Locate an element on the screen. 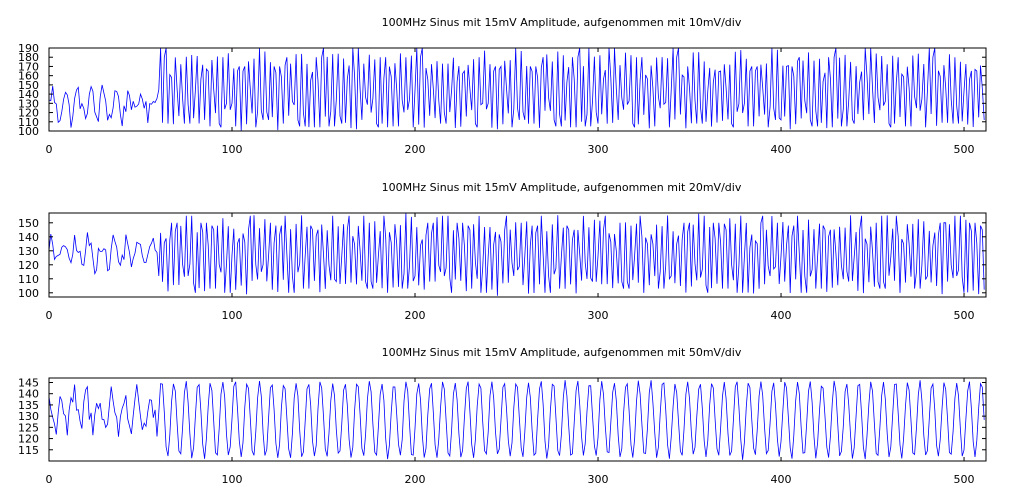  y-tick-label: 135 is located at coordinates (28, 405).